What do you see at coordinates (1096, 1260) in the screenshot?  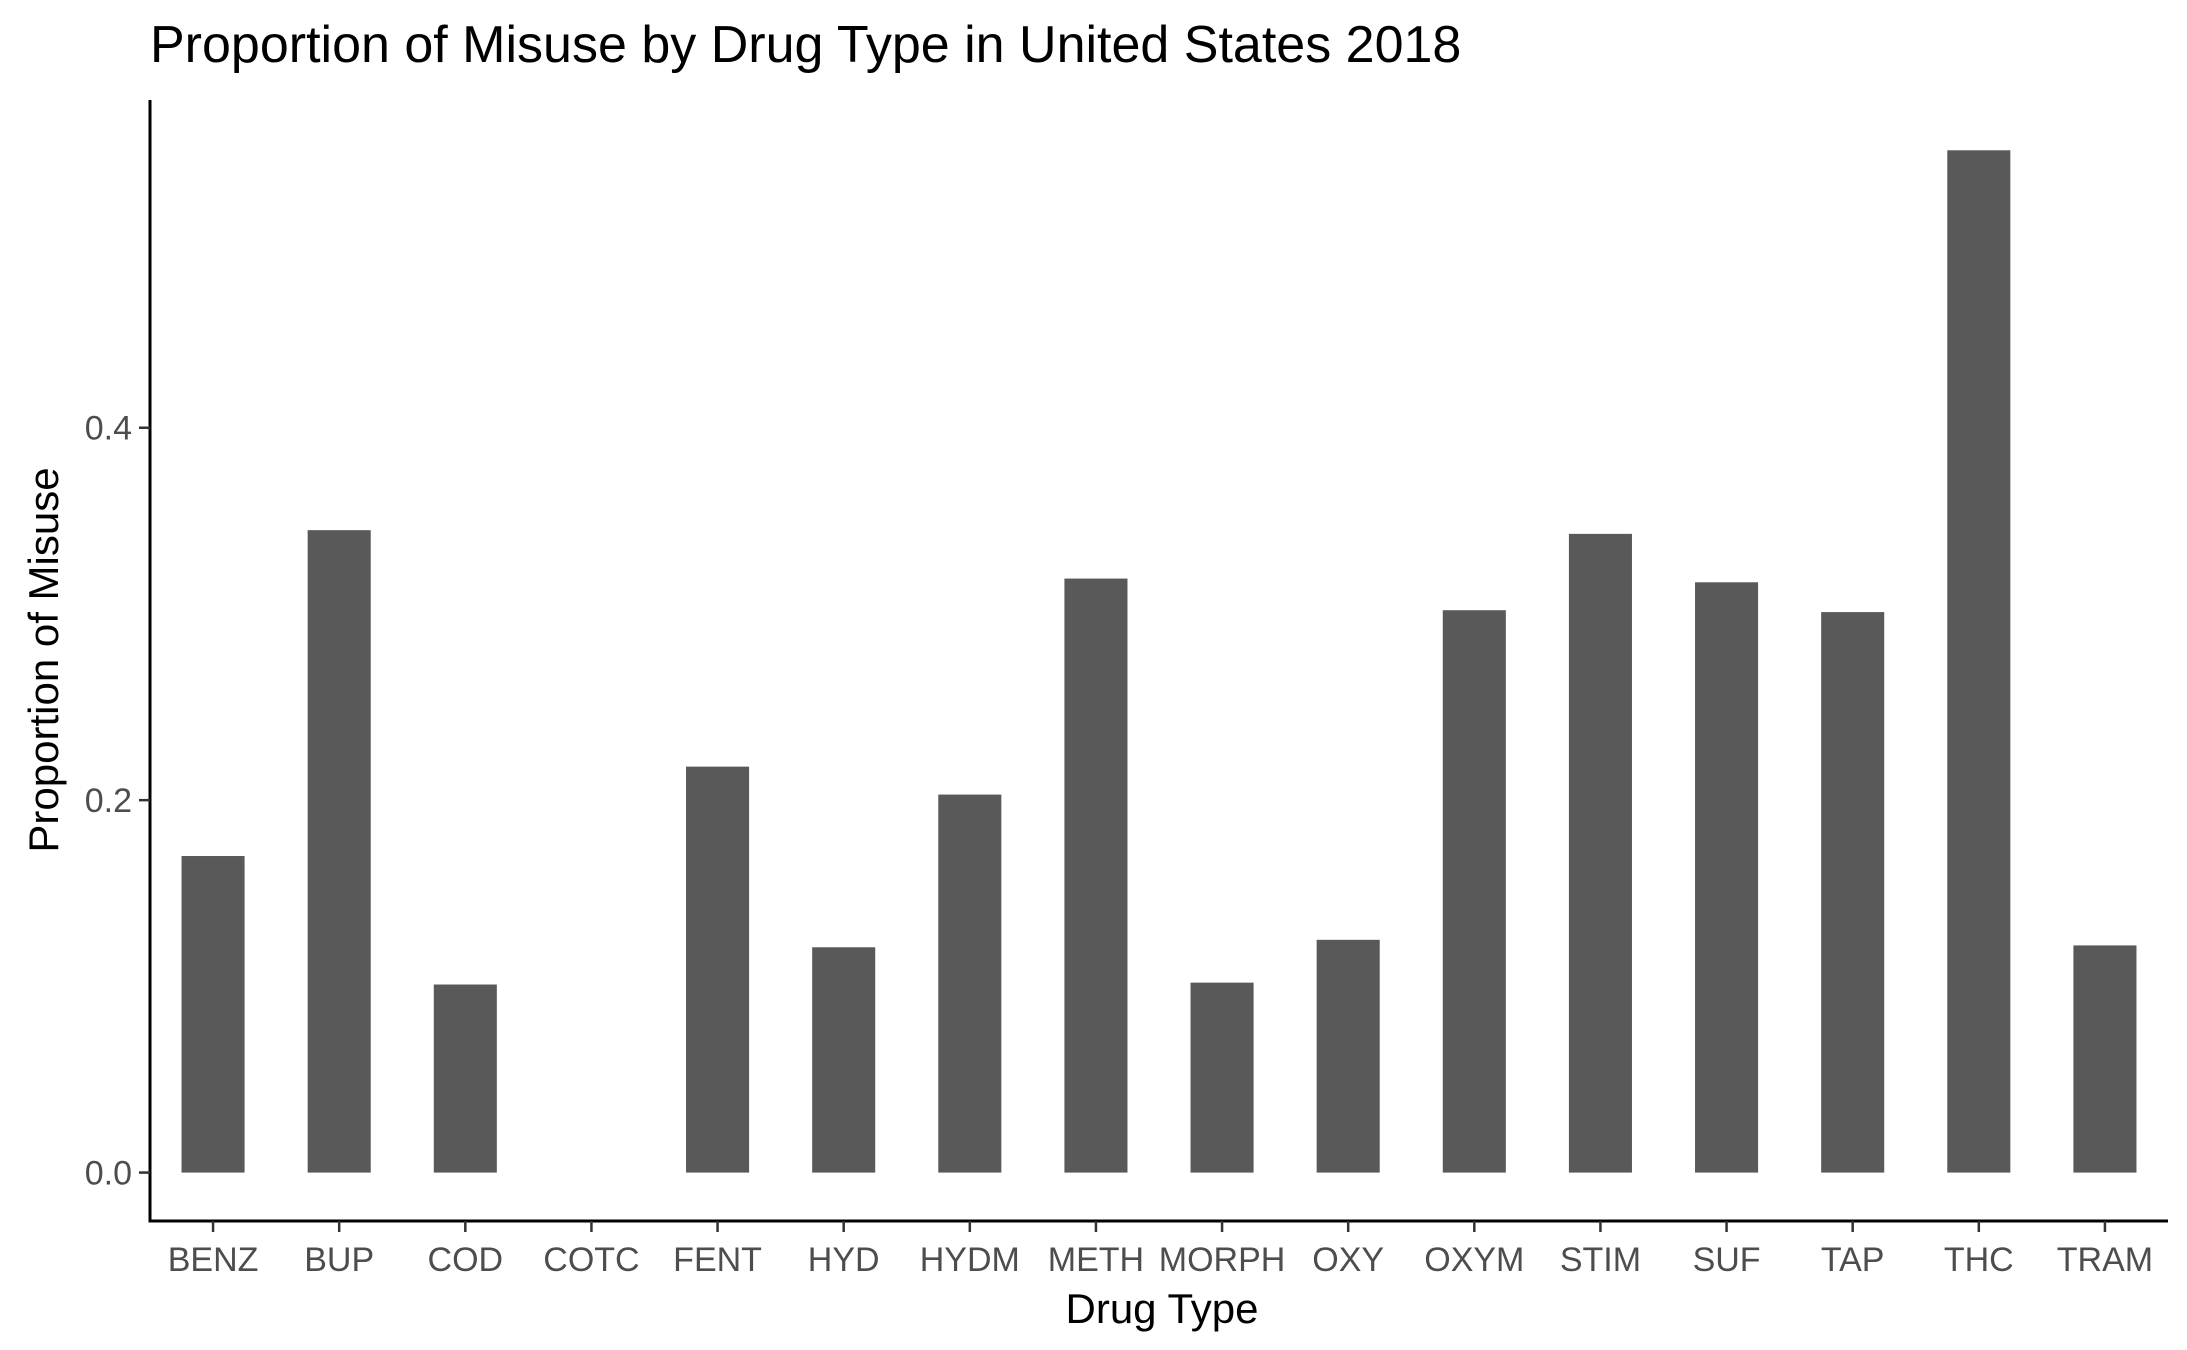 I see `x-tick-label-meth: METH` at bounding box center [1096, 1260].